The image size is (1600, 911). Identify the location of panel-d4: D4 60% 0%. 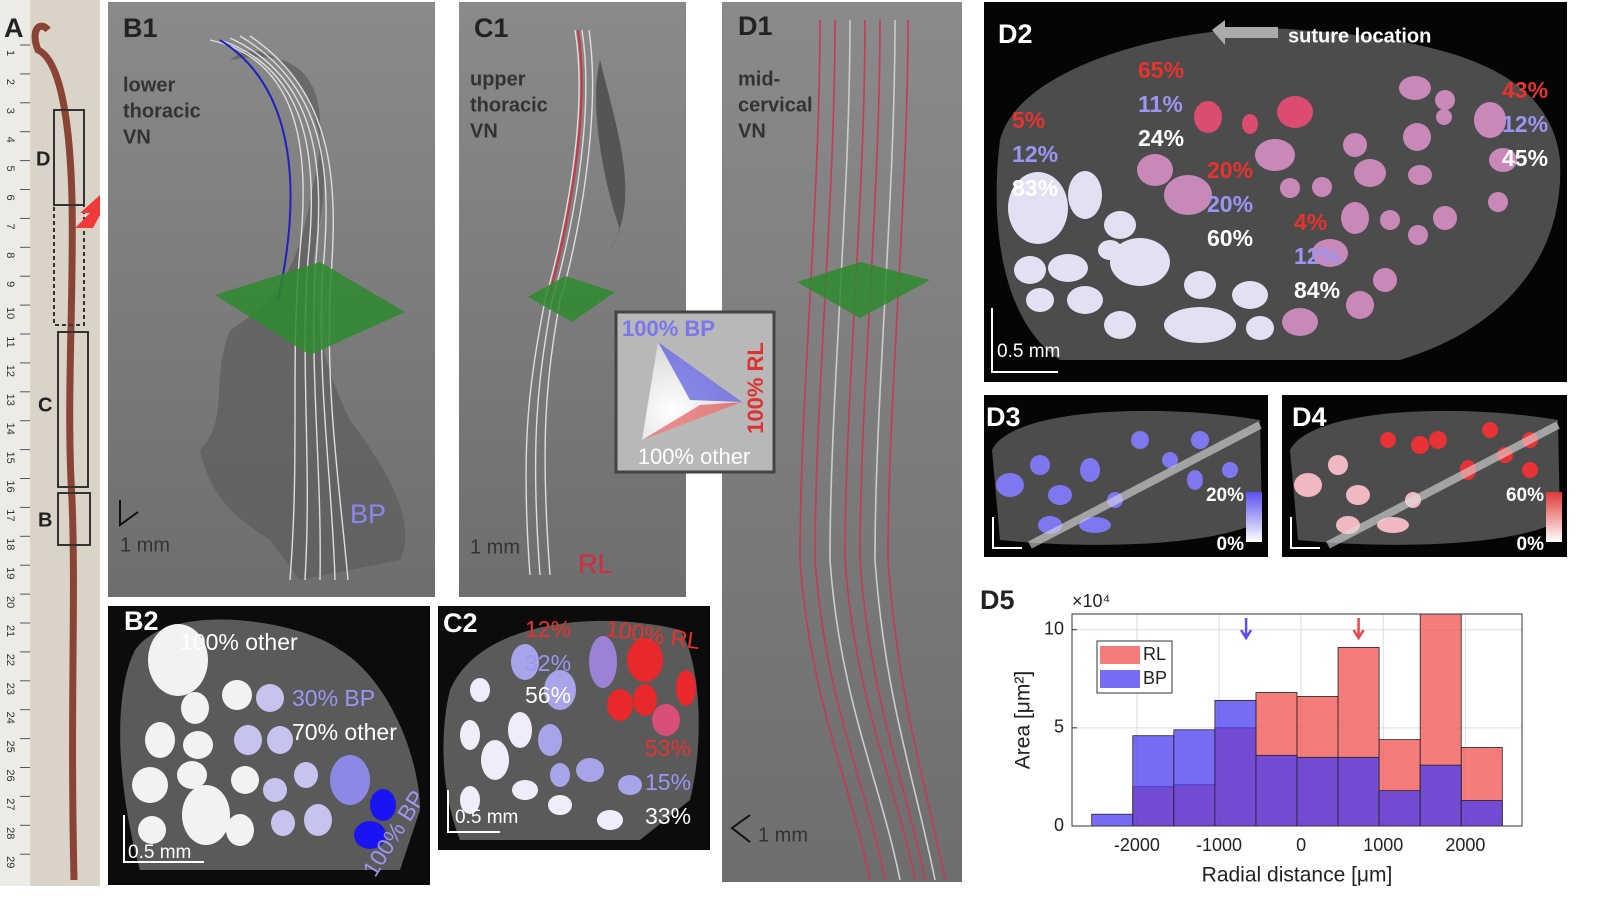
(1424, 476).